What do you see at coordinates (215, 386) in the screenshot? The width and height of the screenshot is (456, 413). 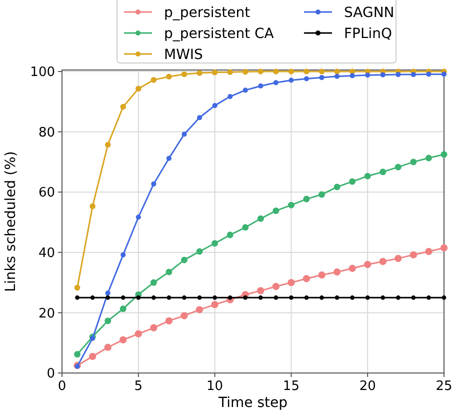 I see `x-tick-label: 10` at bounding box center [215, 386].